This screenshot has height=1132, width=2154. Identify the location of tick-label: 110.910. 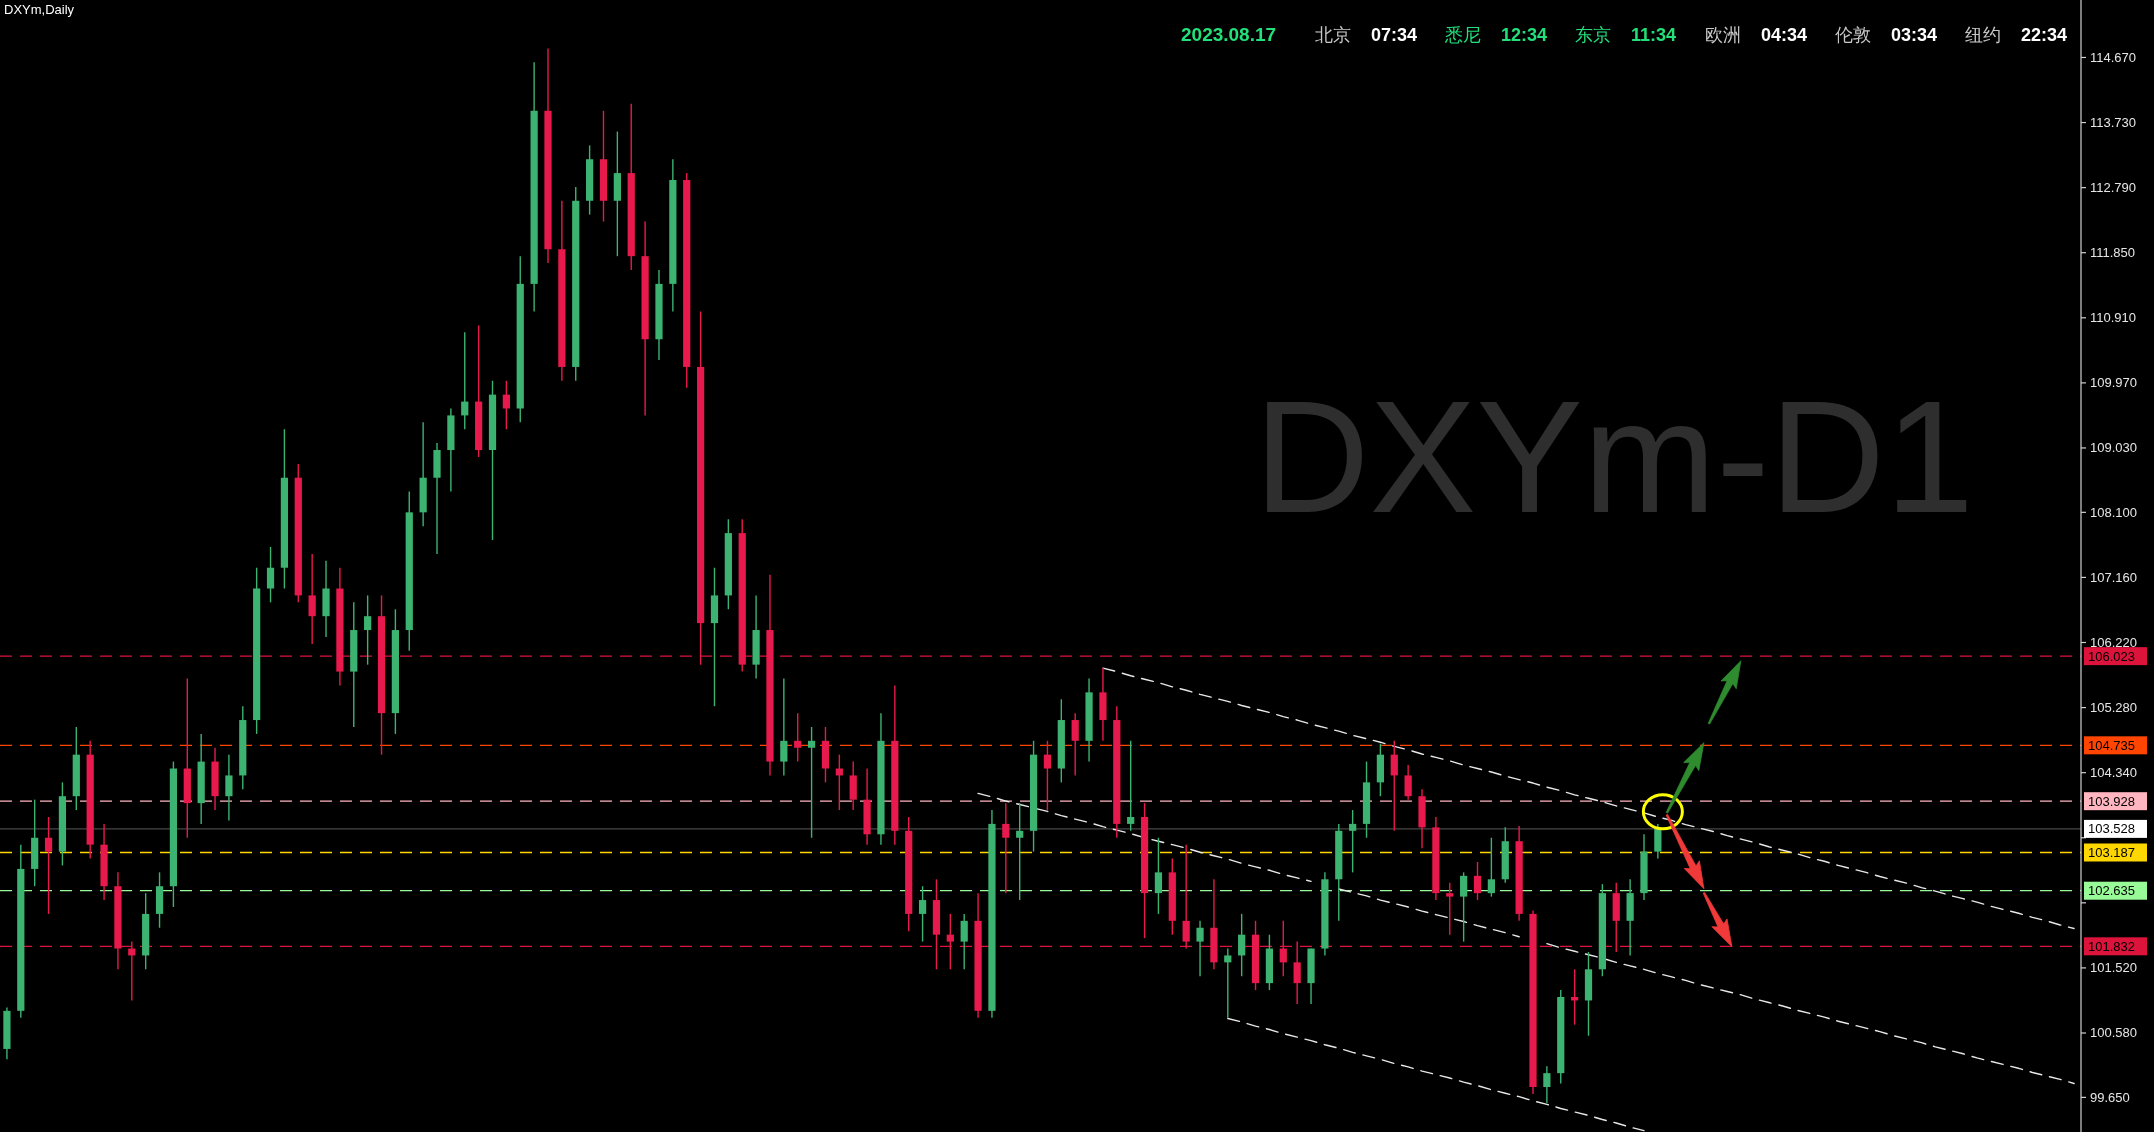
(2113, 318).